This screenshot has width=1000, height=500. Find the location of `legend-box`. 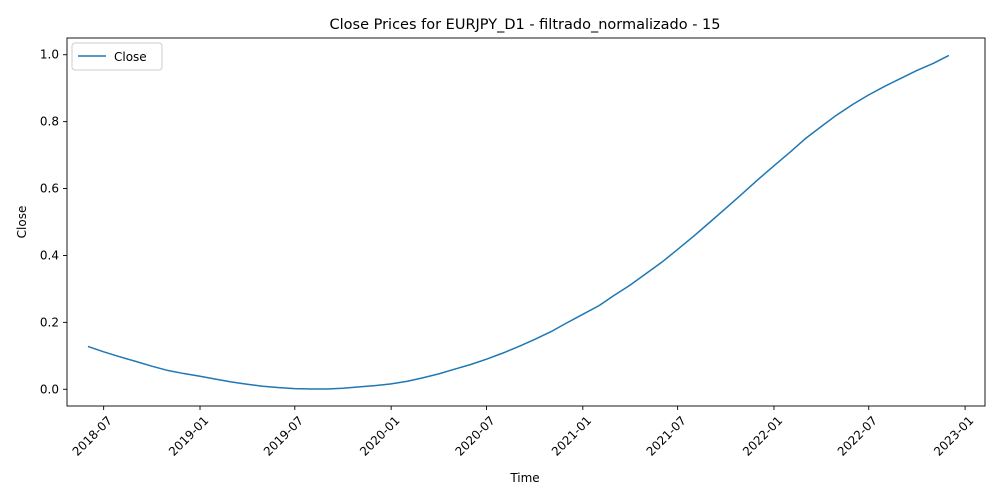

legend-box is located at coordinates (117, 56).